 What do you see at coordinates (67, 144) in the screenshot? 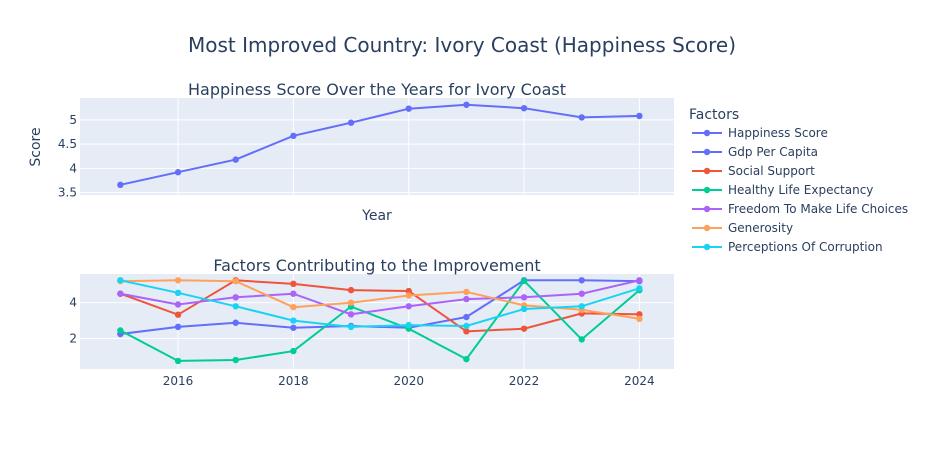
I see `y-tick-label: 4.5` at bounding box center [67, 144].